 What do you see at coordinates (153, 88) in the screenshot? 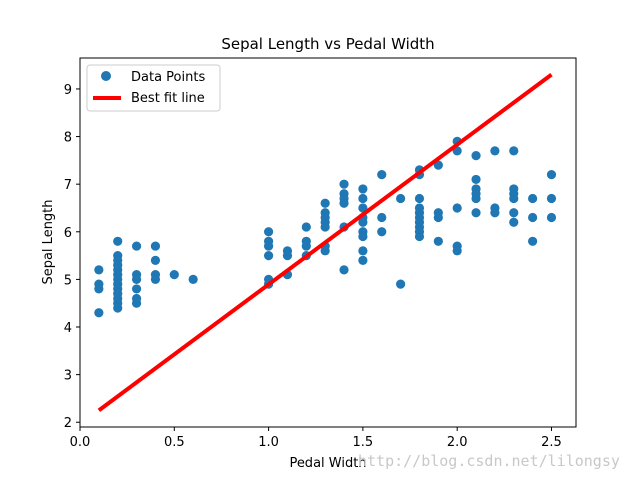
I see `legend: Data Points Best fit line` at bounding box center [153, 88].